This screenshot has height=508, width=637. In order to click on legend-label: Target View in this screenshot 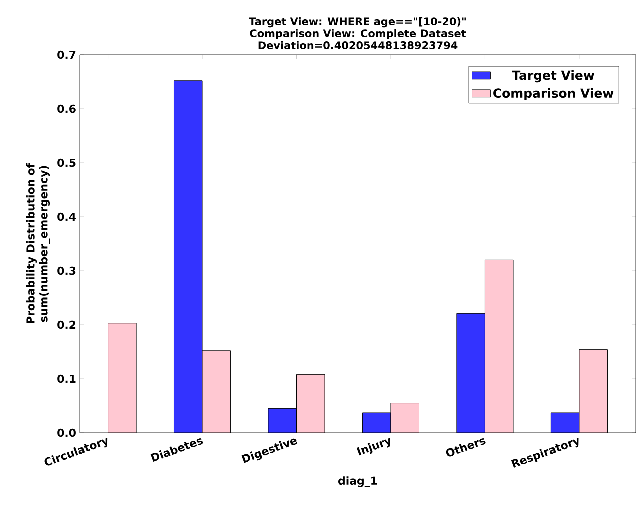, I will do `click(553, 76)`.